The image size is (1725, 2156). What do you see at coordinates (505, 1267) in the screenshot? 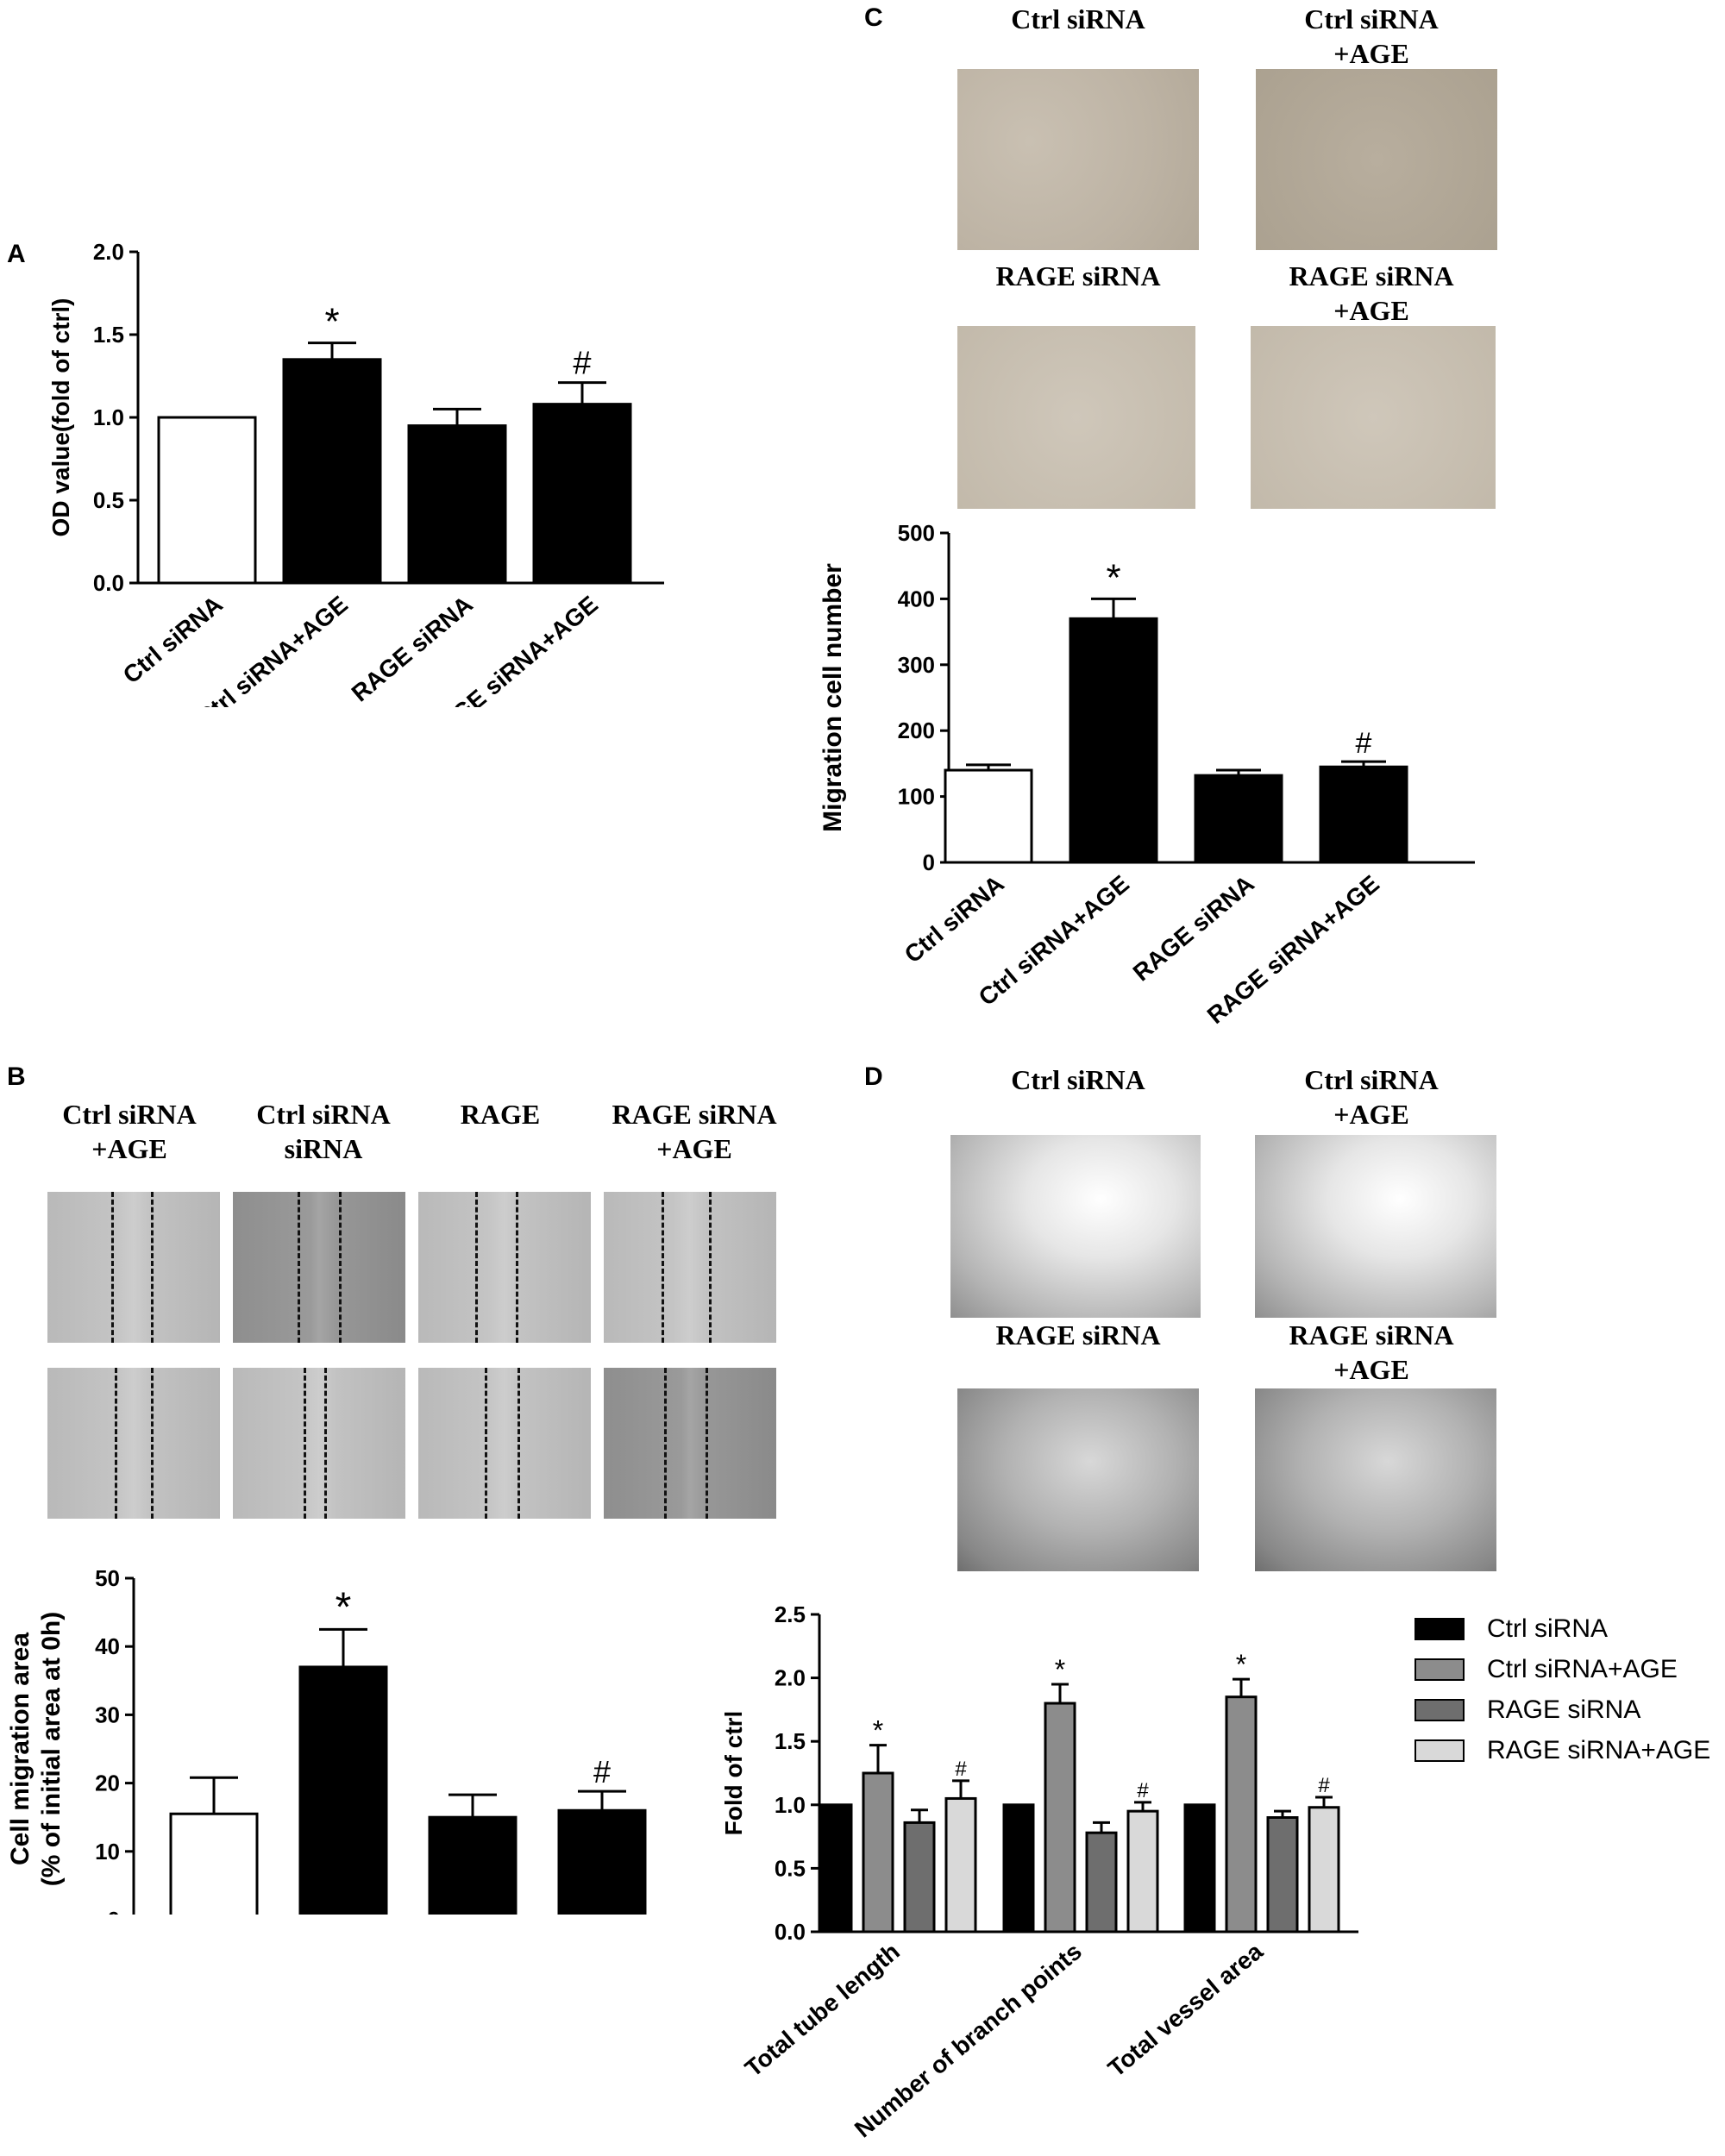
I see `wound-image-row1-col3` at bounding box center [505, 1267].